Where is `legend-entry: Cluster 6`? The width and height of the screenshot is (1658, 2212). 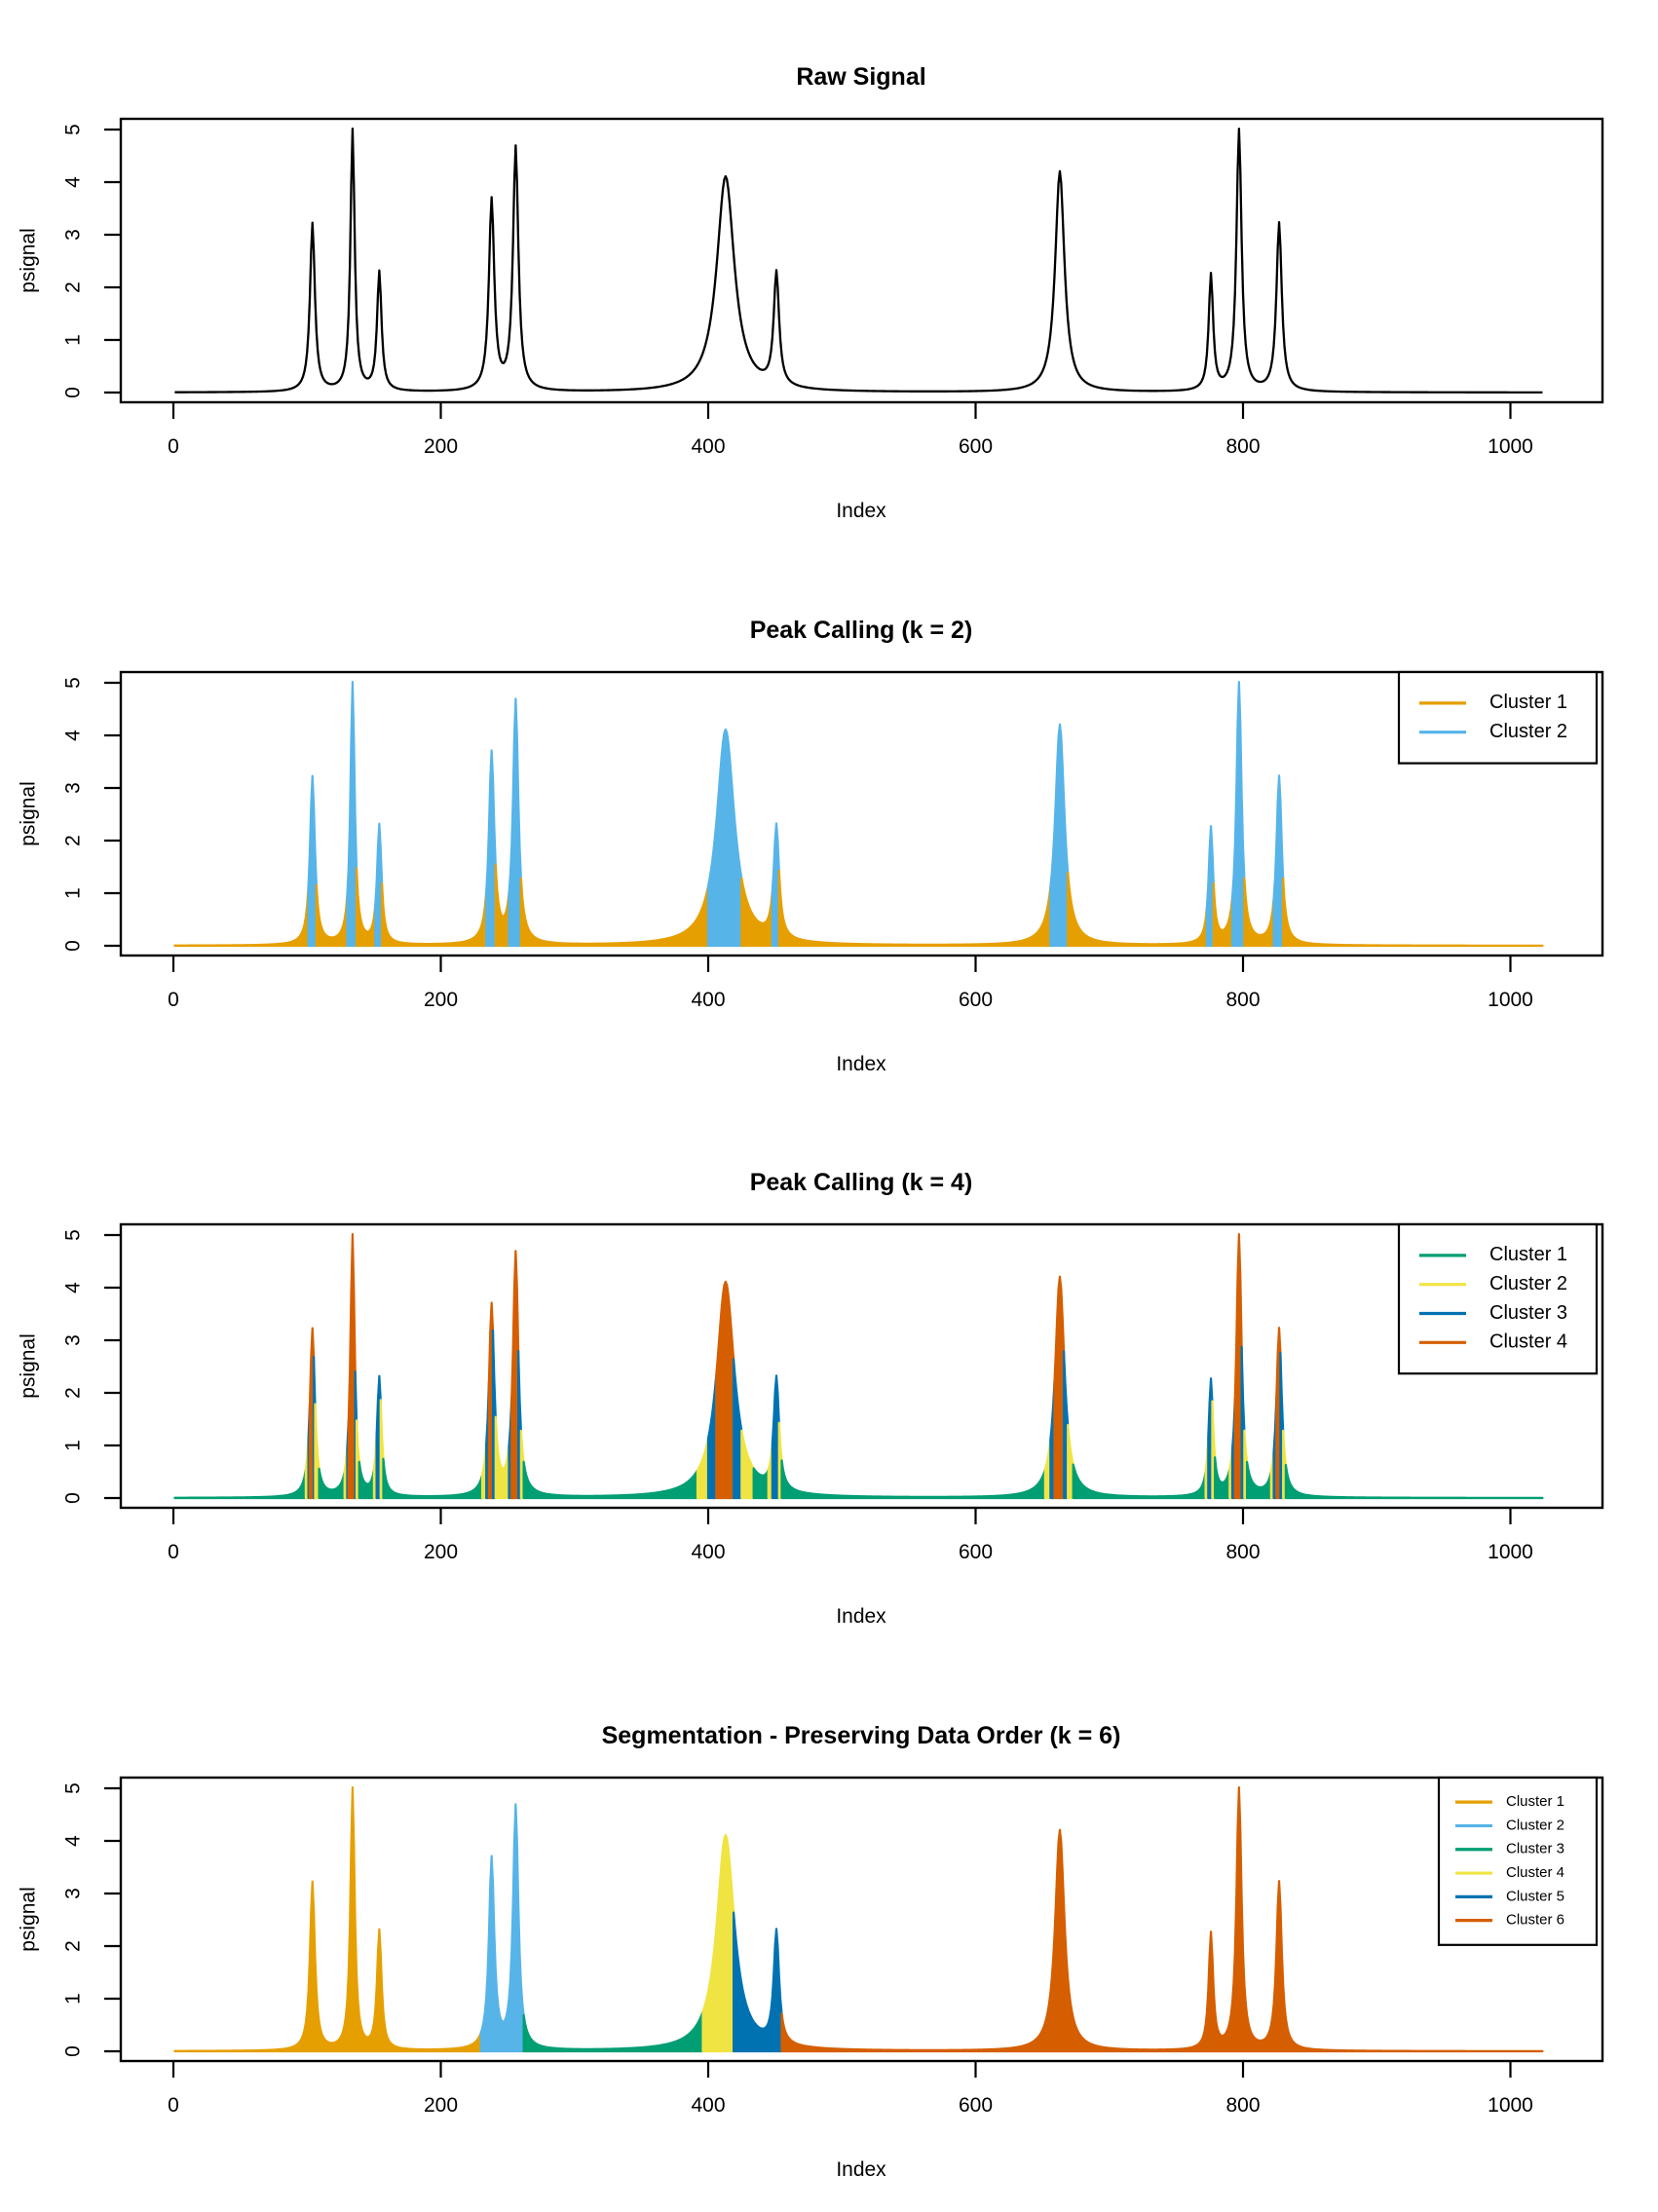 legend-entry: Cluster 6 is located at coordinates (1509, 1921).